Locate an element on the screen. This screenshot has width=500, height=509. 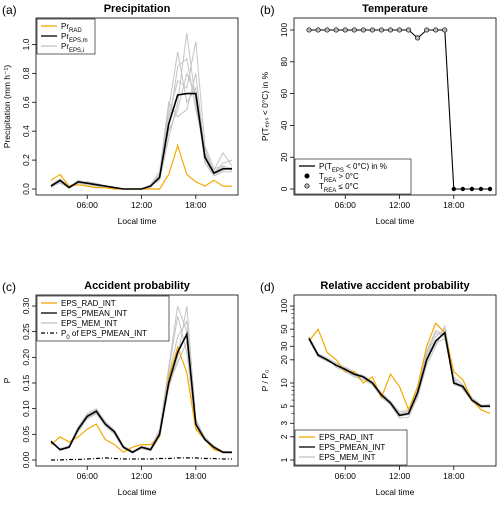
y-tick-label: 0.20 is located at coordinates (26, 357).